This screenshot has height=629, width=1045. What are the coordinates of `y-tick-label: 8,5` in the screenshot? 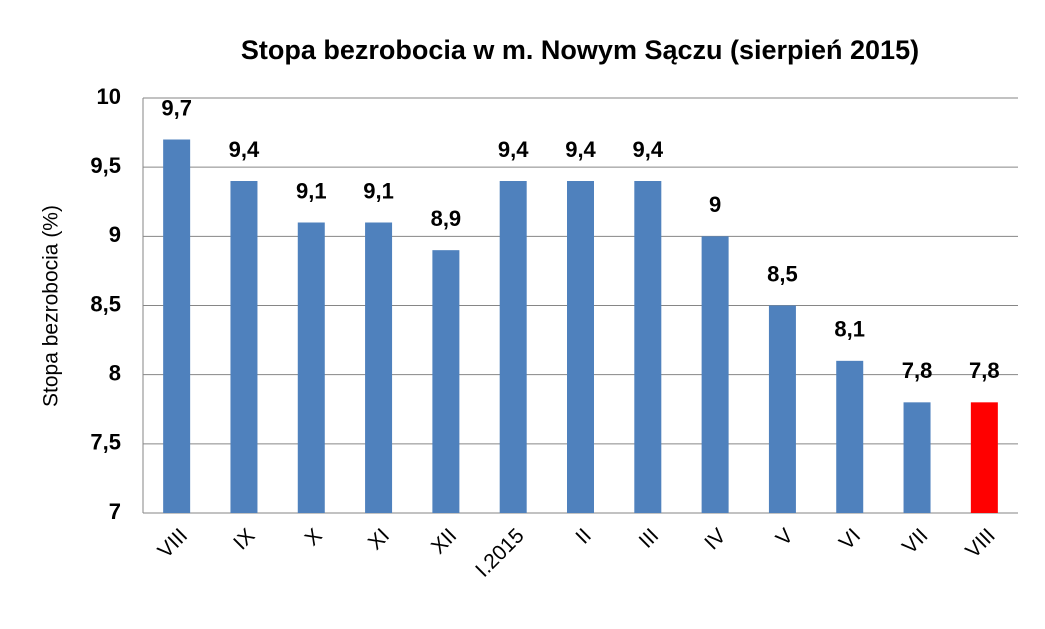 It's located at (105, 303).